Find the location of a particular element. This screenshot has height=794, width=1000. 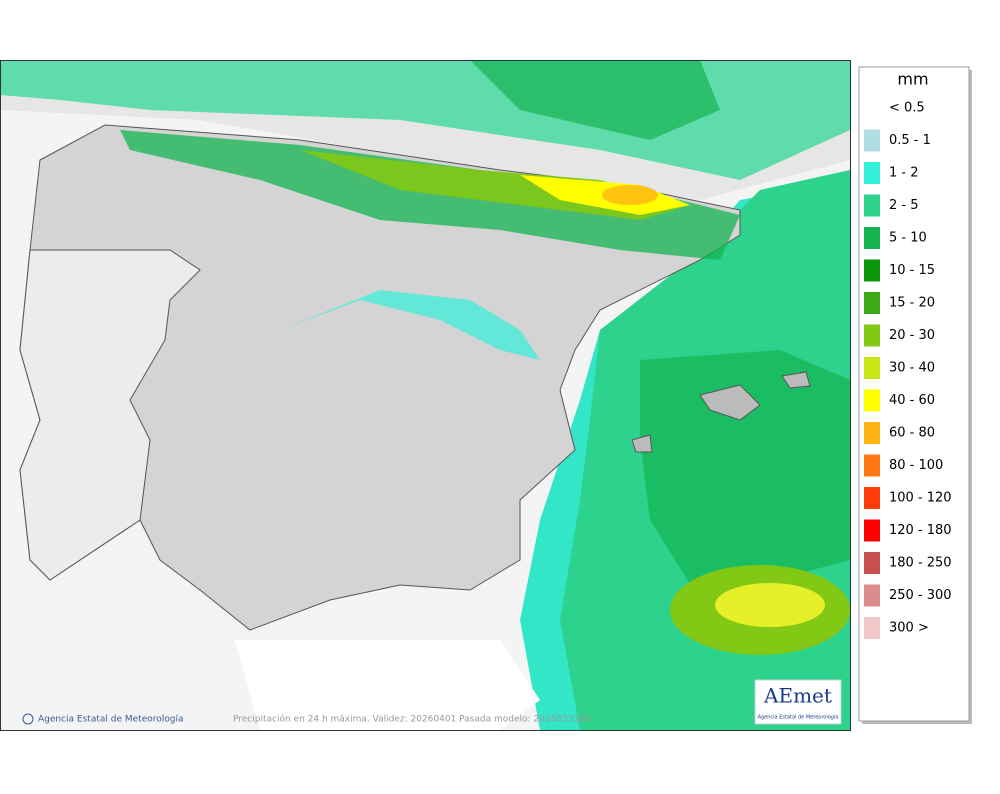

legend-label: 10 - 15 is located at coordinates (912, 270).